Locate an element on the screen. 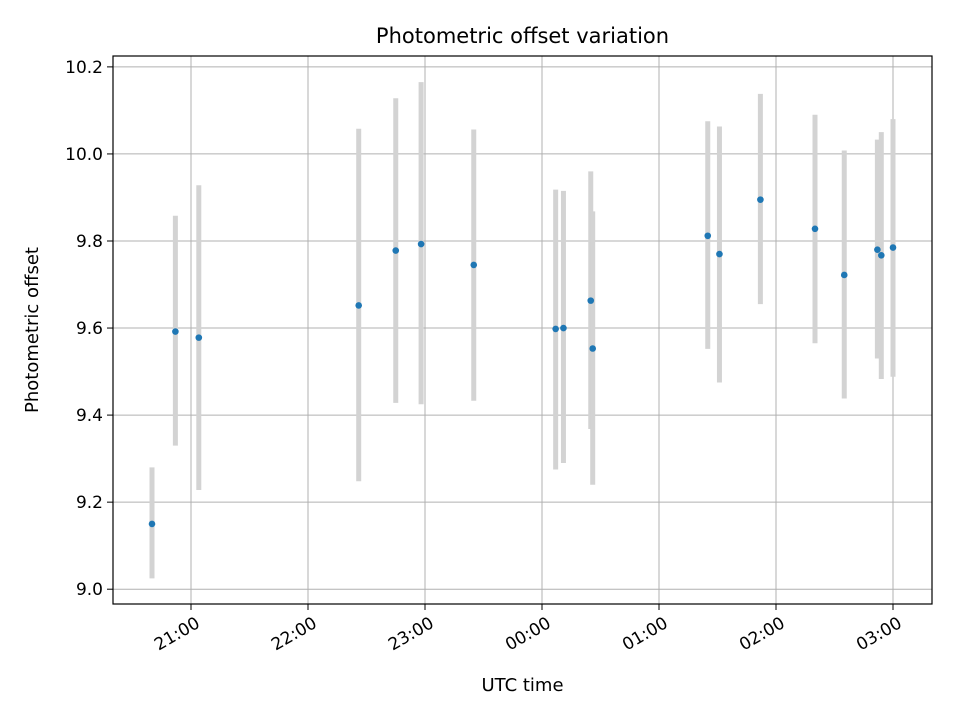 The image size is (960, 720). y-axis-ticks: 9.0 9.2 9.4 9.6 9.8 10.0 10.2 is located at coordinates (89, 329).